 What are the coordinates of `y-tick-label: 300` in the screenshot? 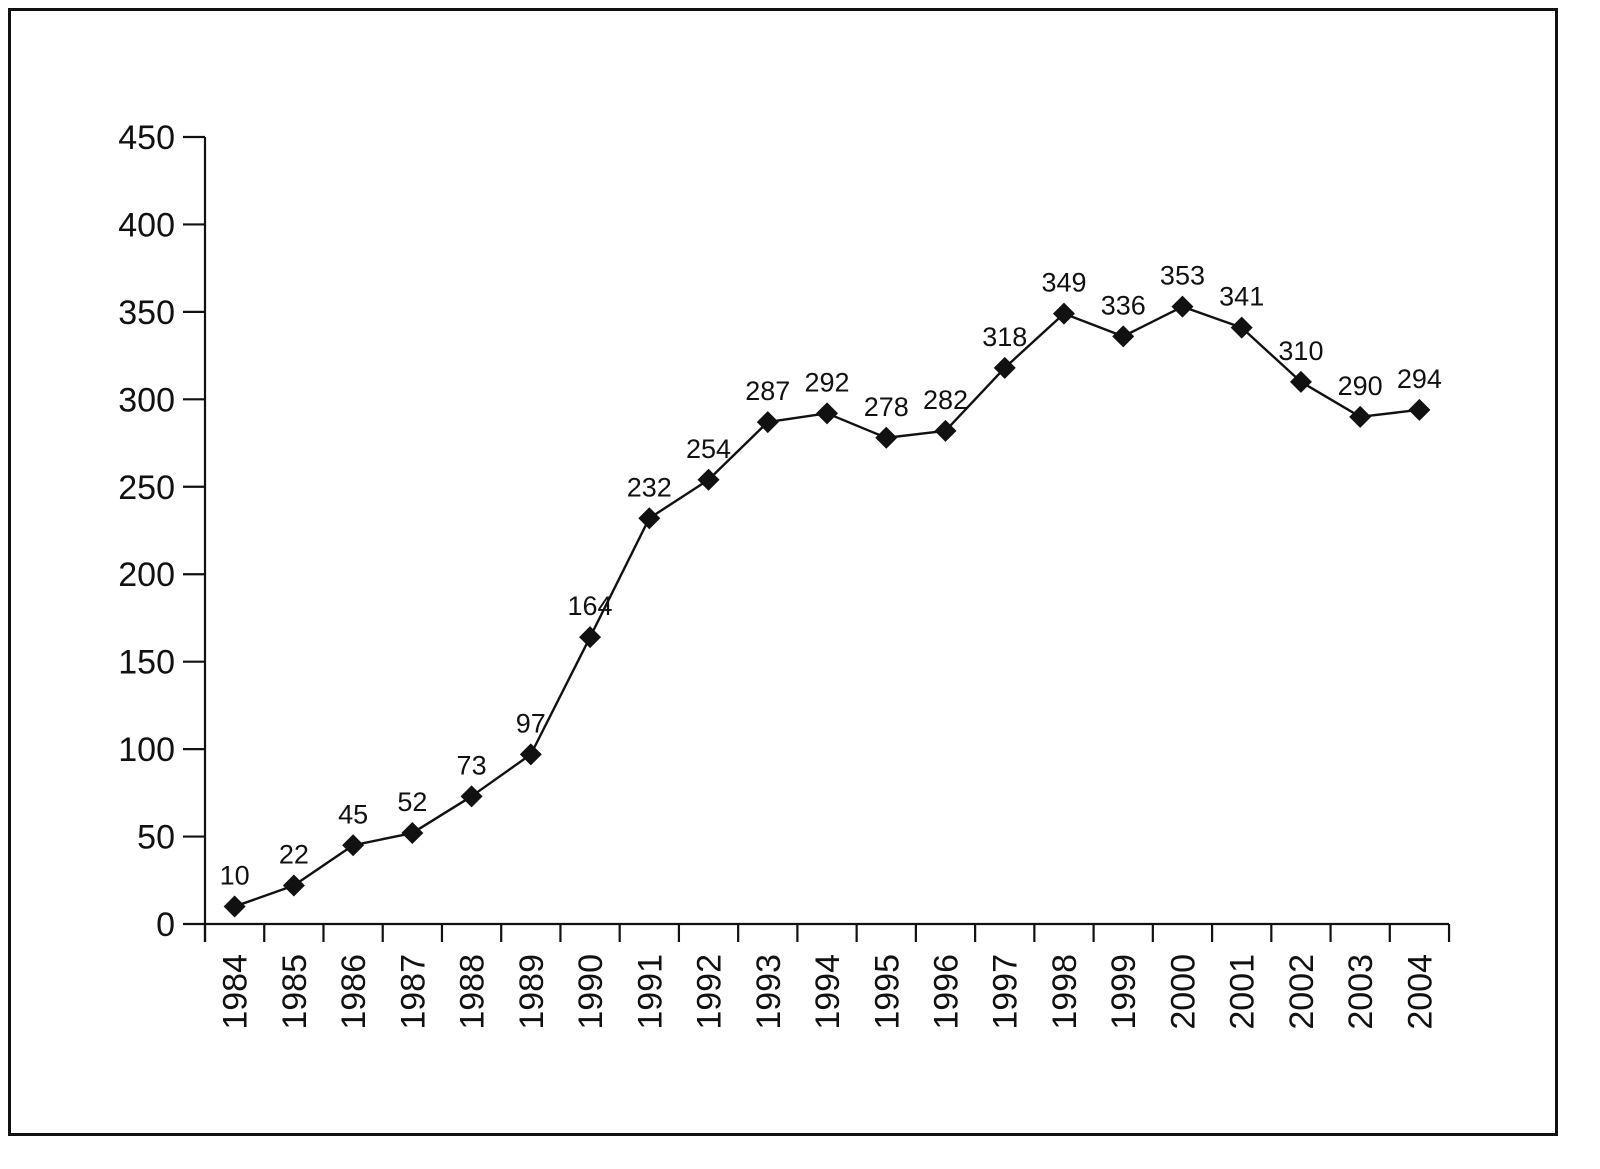 It's located at (146, 400).